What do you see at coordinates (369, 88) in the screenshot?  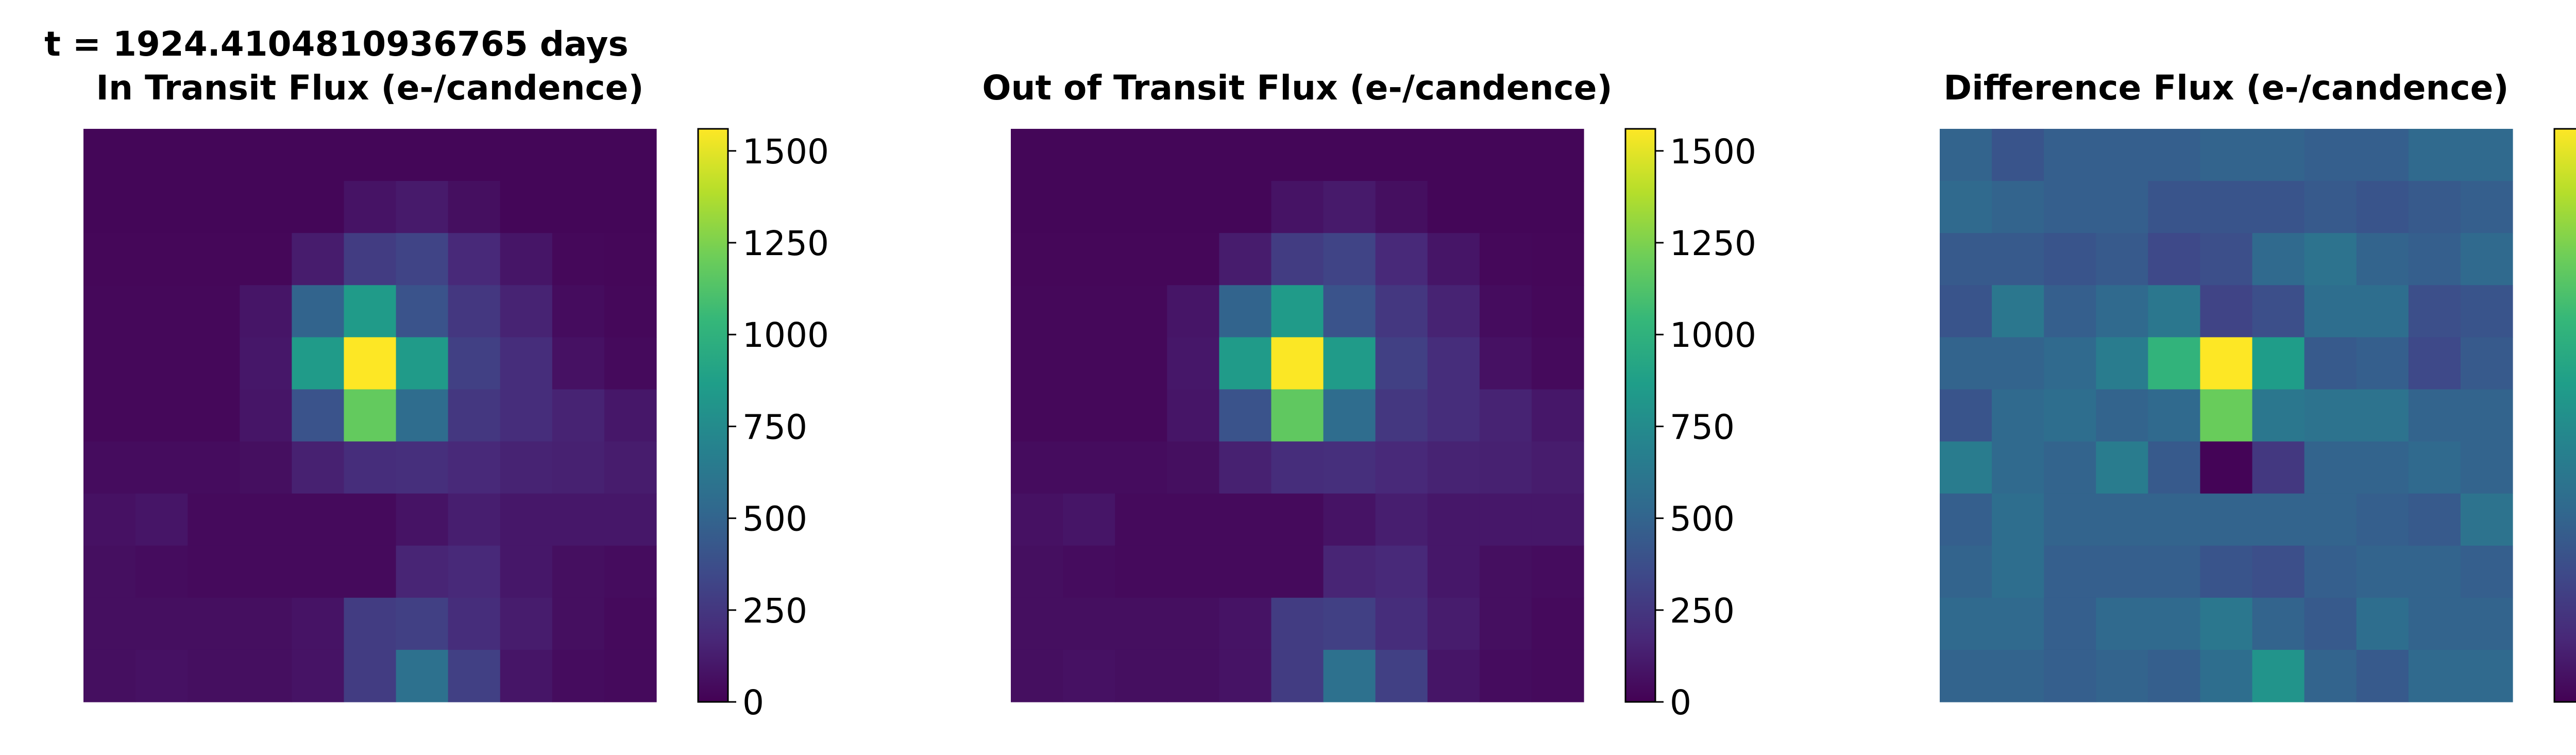 I see `panel-title: In Transit Flux (e-/candence)` at bounding box center [369, 88].